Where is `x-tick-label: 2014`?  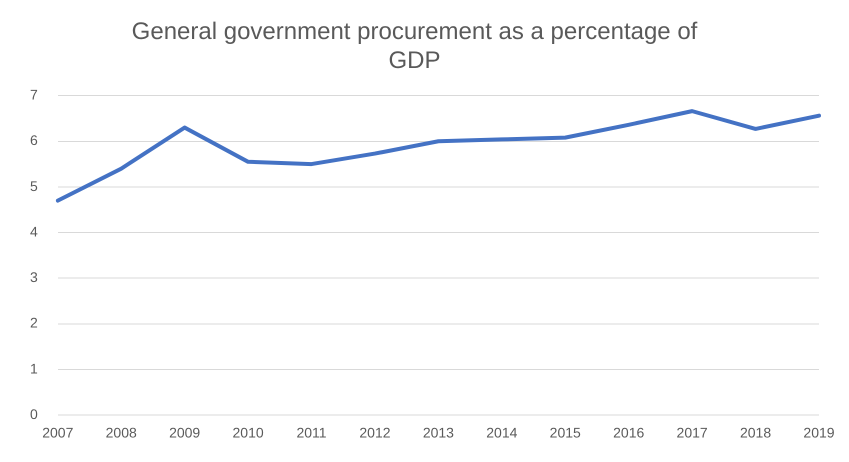
x-tick-label: 2014 is located at coordinates (502, 432).